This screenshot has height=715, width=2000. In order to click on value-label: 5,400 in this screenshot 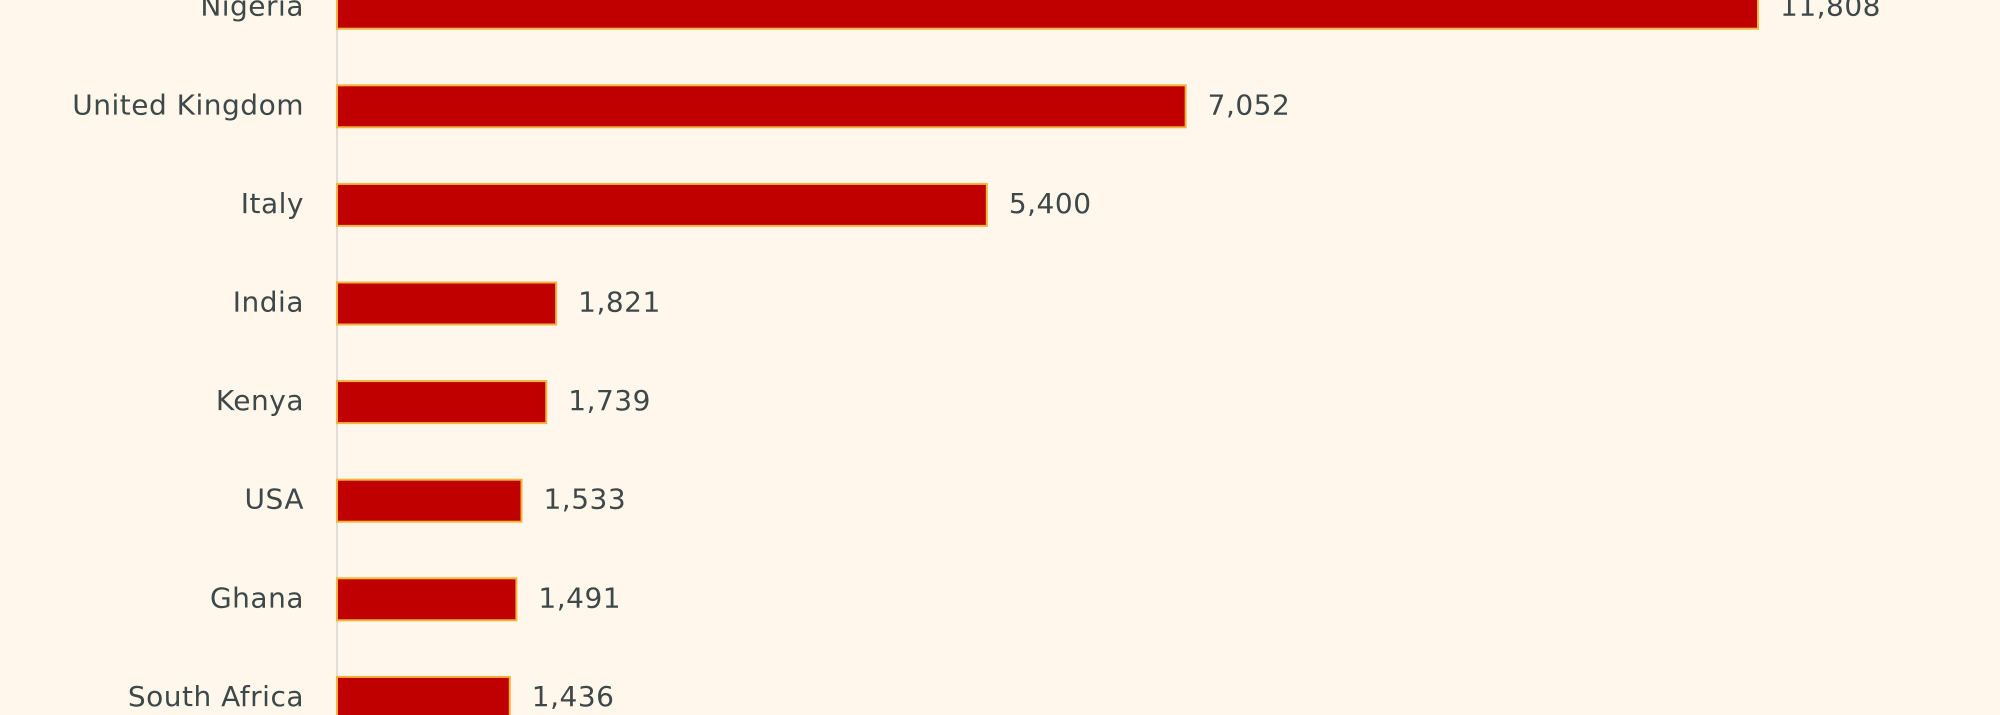, I will do `click(1050, 203)`.